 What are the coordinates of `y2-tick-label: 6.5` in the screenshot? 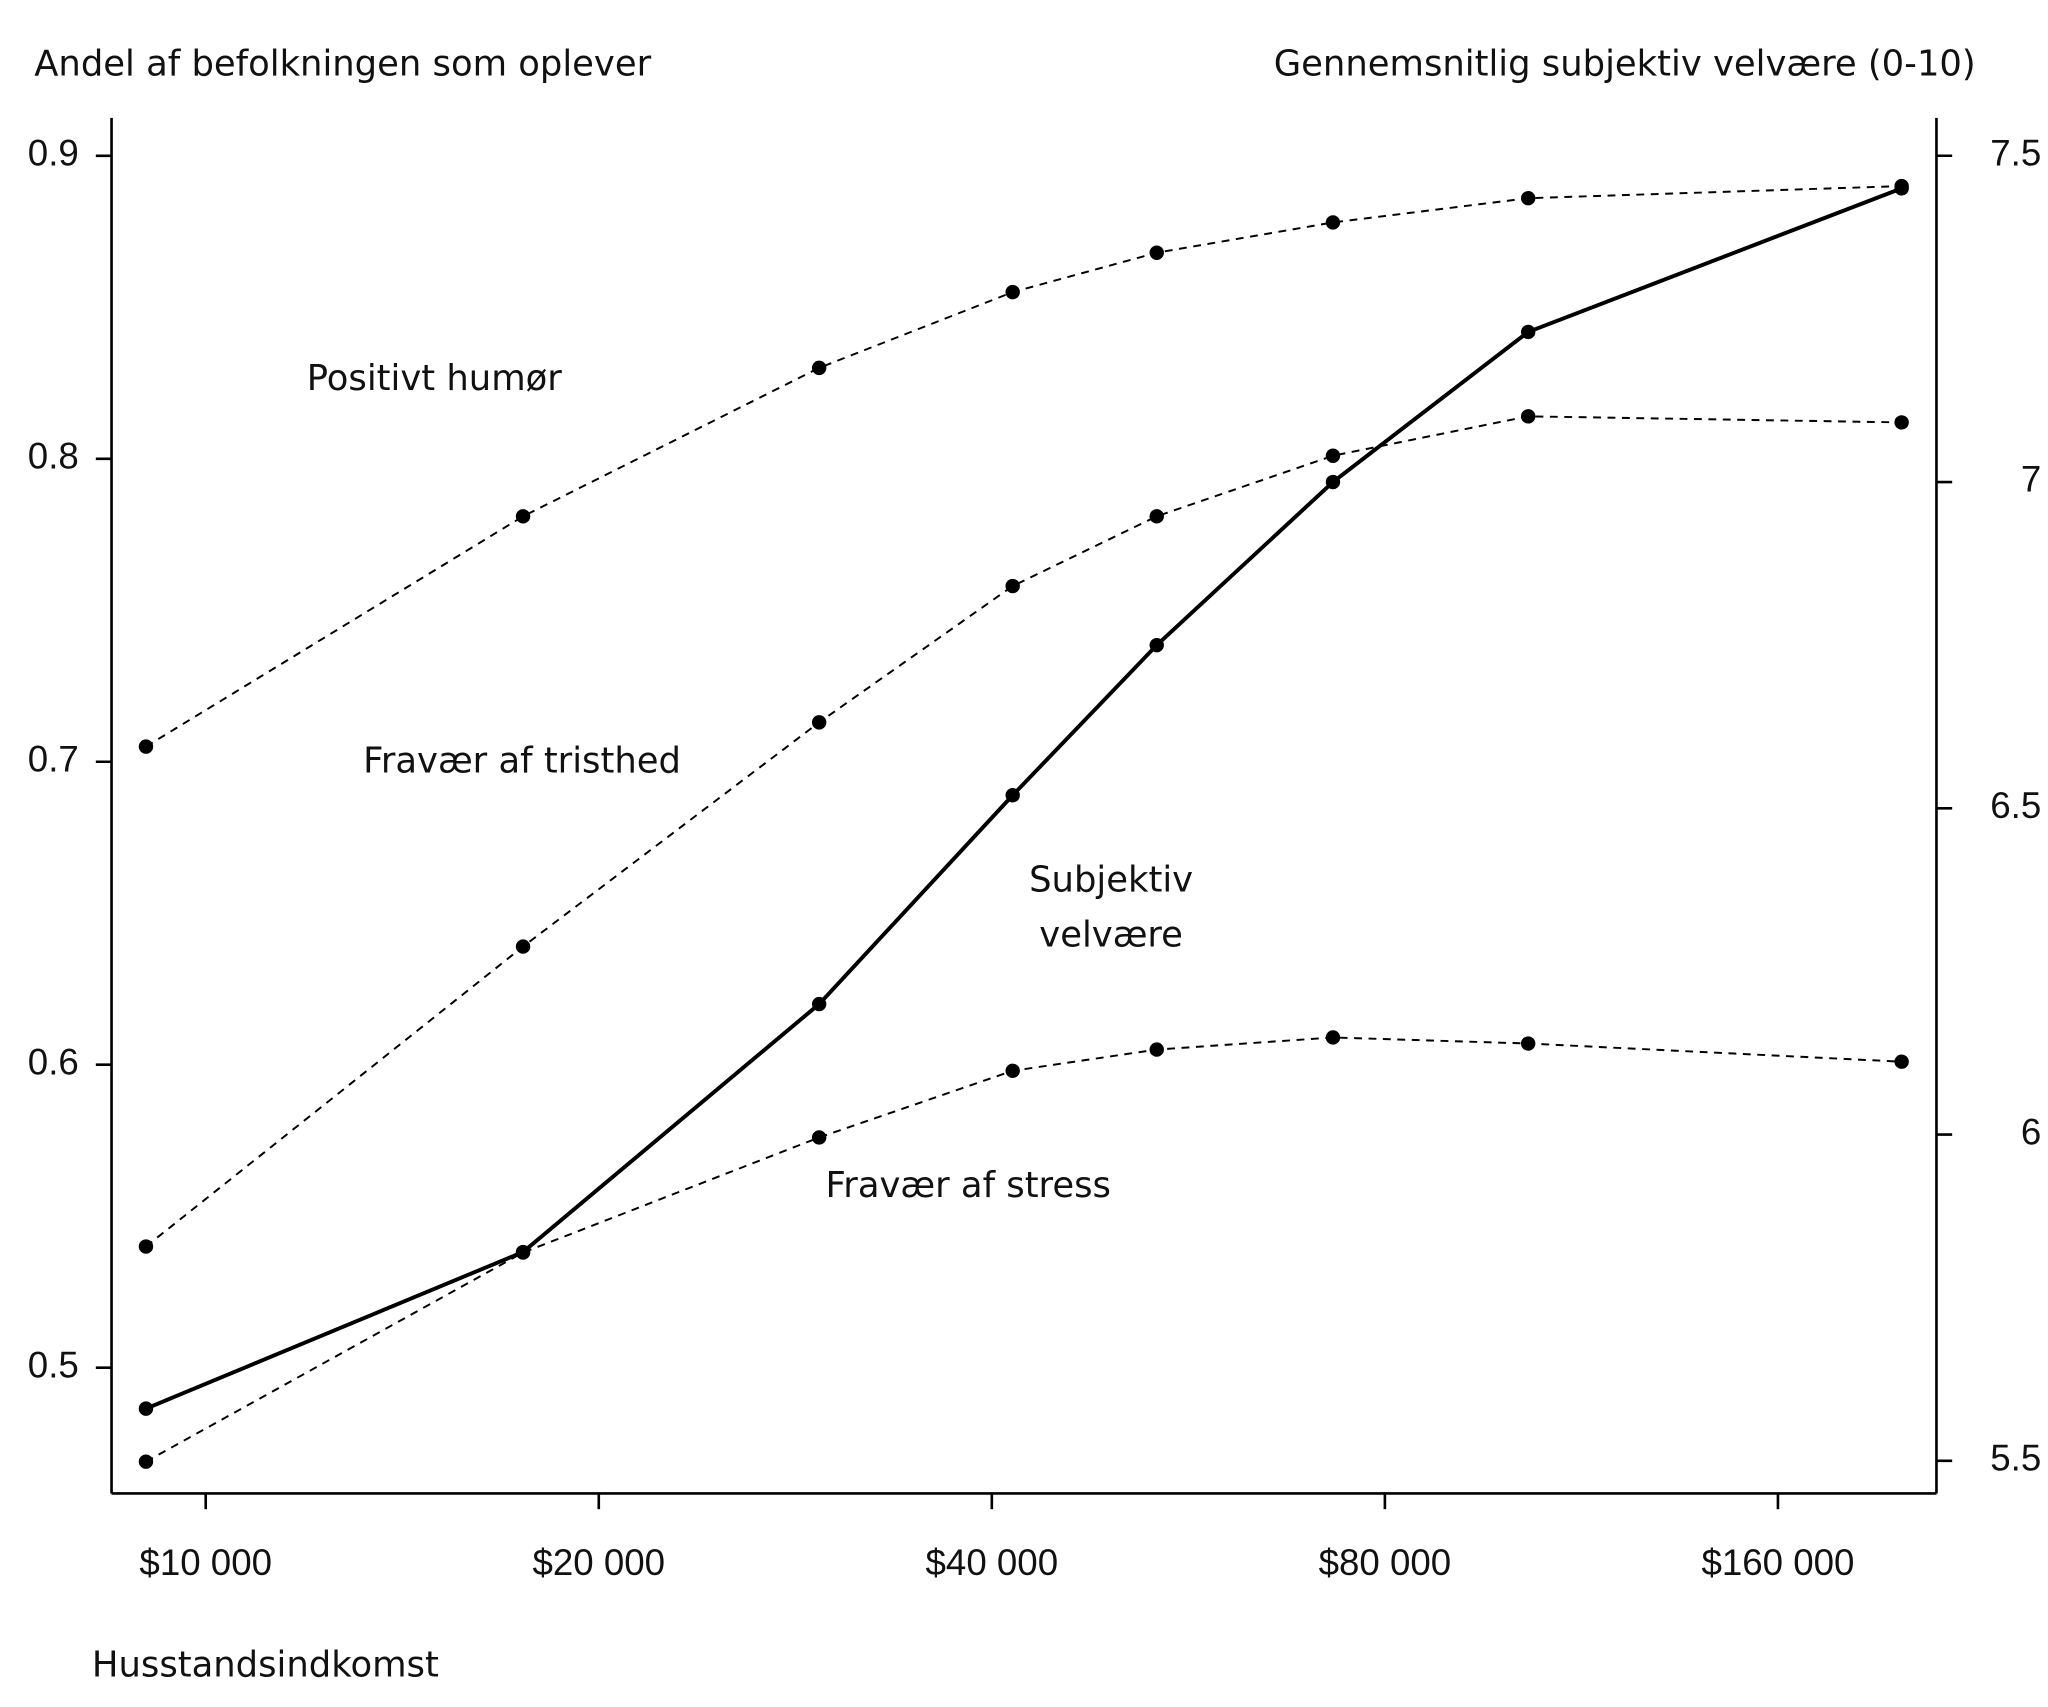 It's located at (2015, 805).